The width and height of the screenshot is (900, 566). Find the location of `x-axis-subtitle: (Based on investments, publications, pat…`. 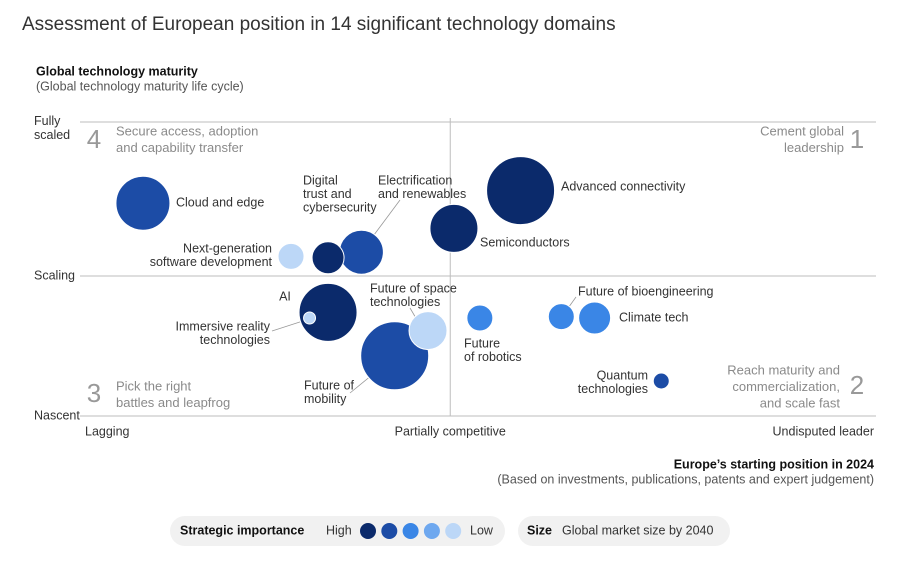

x-axis-subtitle: (Based on investments, publications, pat… is located at coordinates (685, 479).